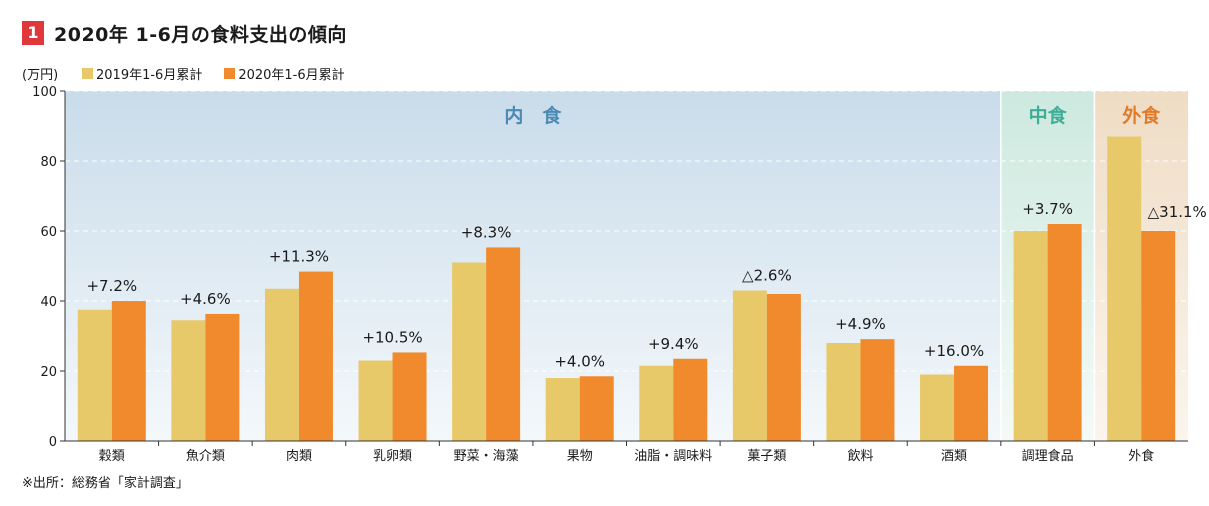  Describe the element at coordinates (149, 75) in the screenshot. I see `legend-label-2019: 2019年1-6月累計` at that location.